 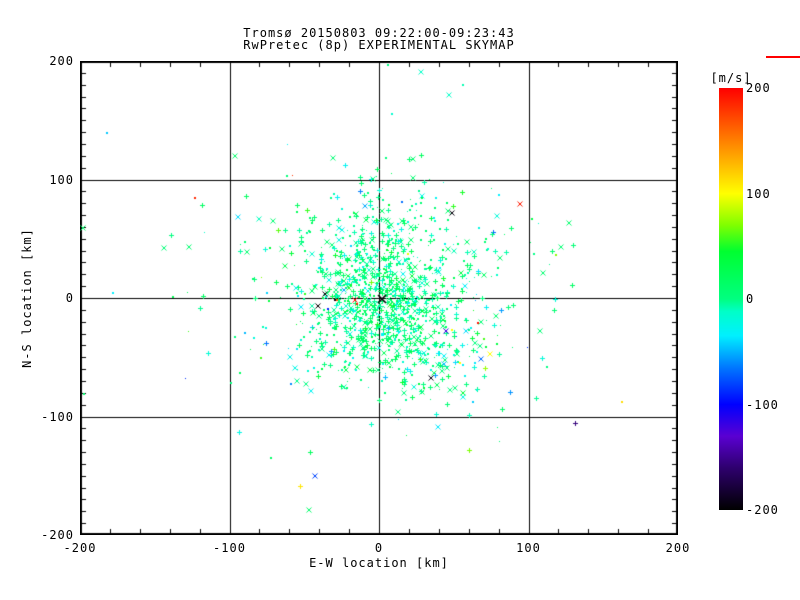 What do you see at coordinates (758, 88) in the screenshot?
I see `colorbar-tick-label: 200` at bounding box center [758, 88].